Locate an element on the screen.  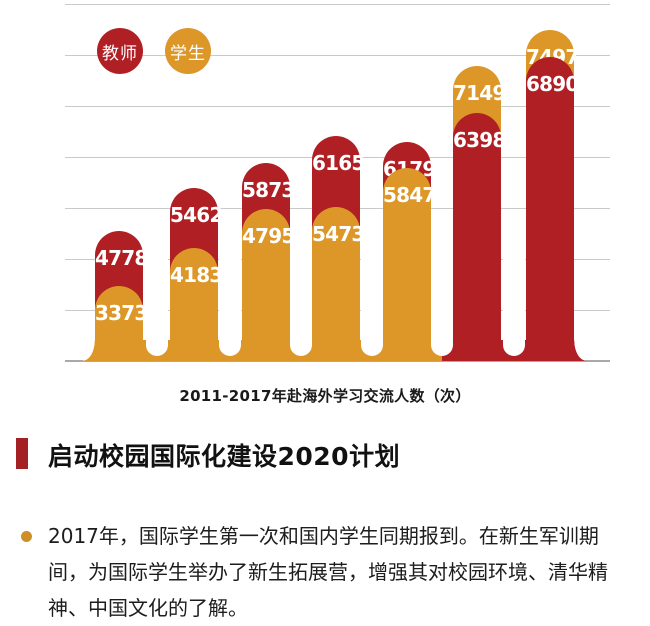
legend-label-teacher: 教师 is located at coordinates (120, 53).